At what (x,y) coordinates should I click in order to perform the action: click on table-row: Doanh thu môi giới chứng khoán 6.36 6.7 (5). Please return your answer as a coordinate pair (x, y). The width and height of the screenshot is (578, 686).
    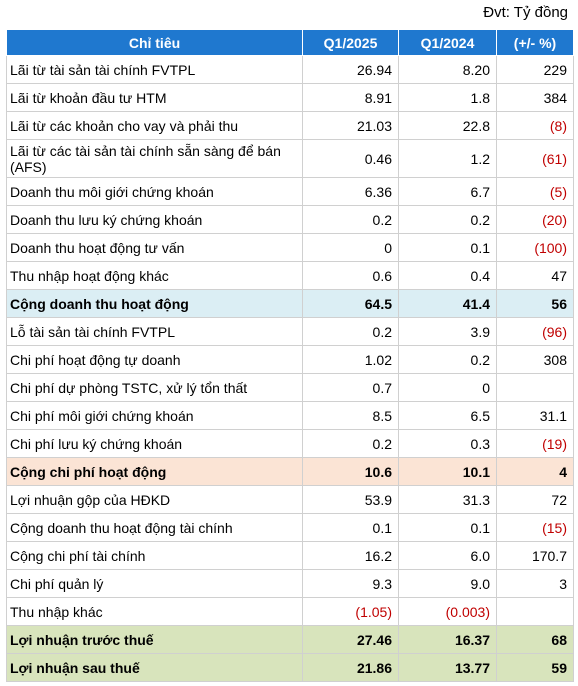
    Looking at the image, I should click on (290, 191).